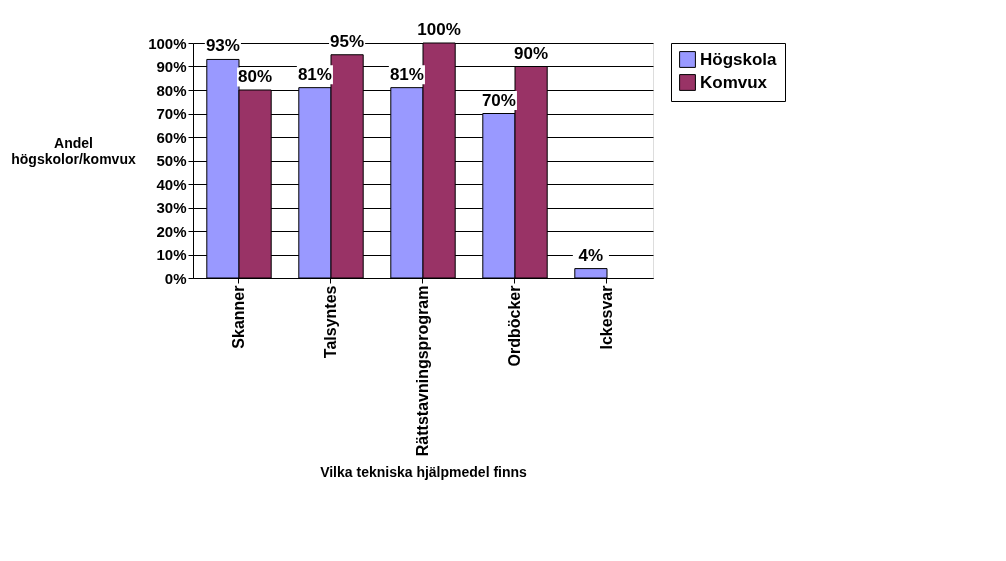 This screenshot has width=1006, height=561. Describe the element at coordinates (222, 46) in the screenshot. I see `data-label: 93%` at that location.